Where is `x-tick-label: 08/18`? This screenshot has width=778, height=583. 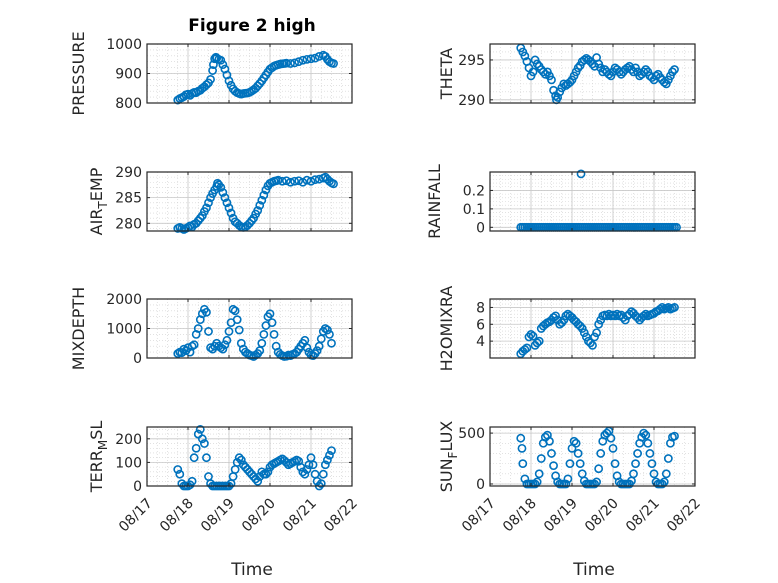 x-tick-label: 08/18 is located at coordinates (520, 516).